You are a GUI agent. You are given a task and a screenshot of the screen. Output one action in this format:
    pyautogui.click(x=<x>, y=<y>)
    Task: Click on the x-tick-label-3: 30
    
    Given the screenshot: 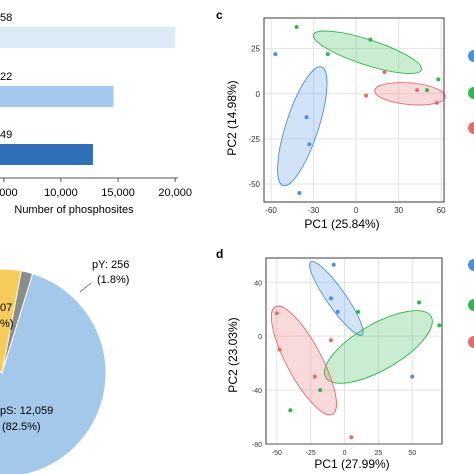 What is the action you would take?
    pyautogui.click(x=398, y=210)
    